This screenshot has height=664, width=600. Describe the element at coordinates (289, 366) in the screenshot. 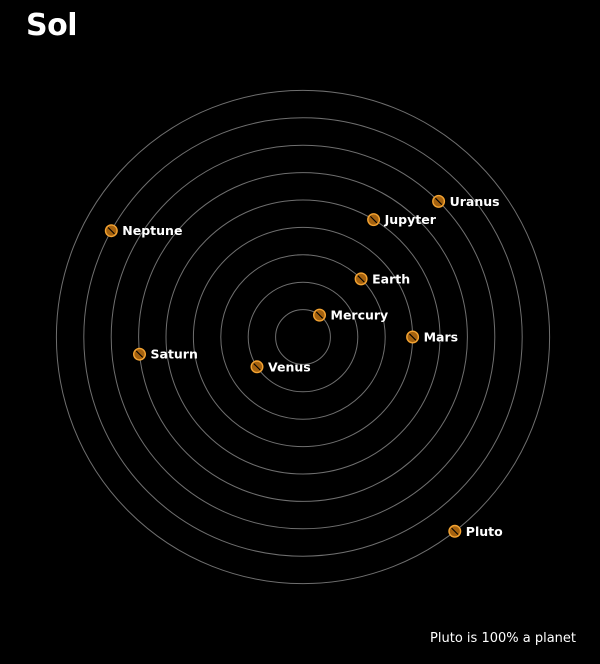

I see `planet-label-venus: Venus` at that location.